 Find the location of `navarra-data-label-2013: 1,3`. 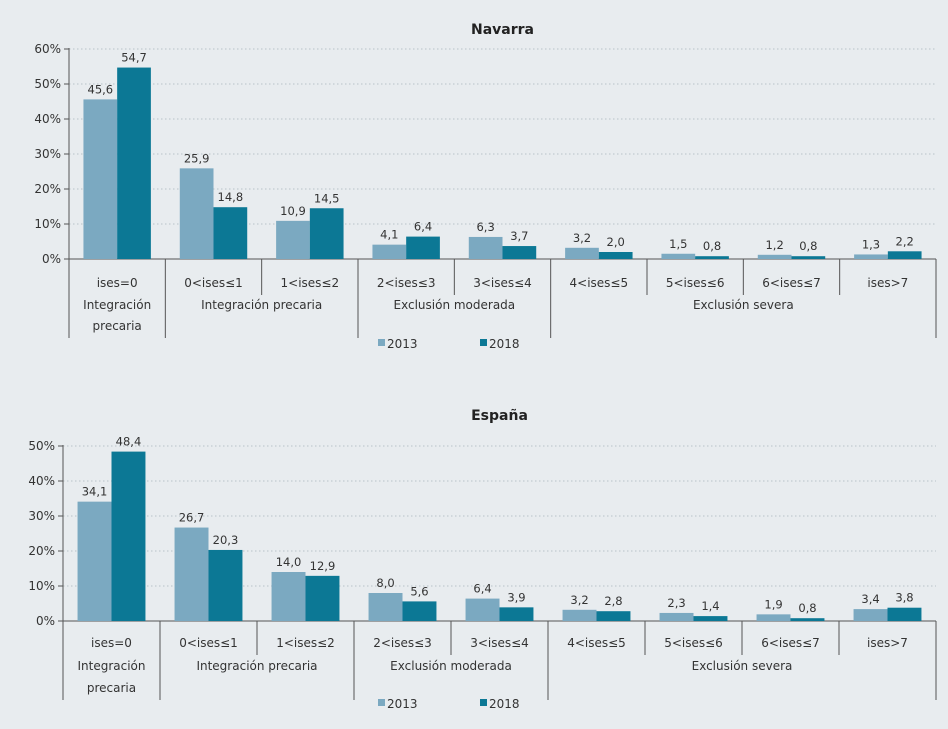

navarra-data-label-2013: 1,3 is located at coordinates (871, 244).